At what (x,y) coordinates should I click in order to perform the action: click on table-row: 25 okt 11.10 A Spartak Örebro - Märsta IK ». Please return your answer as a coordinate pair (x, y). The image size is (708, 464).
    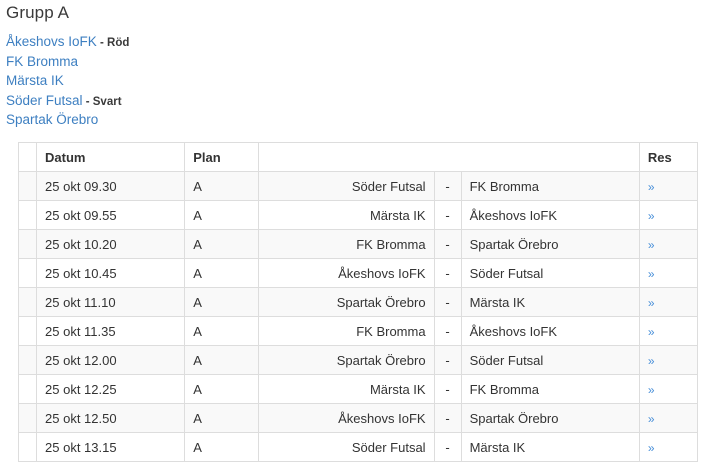
    Looking at the image, I should click on (358, 302).